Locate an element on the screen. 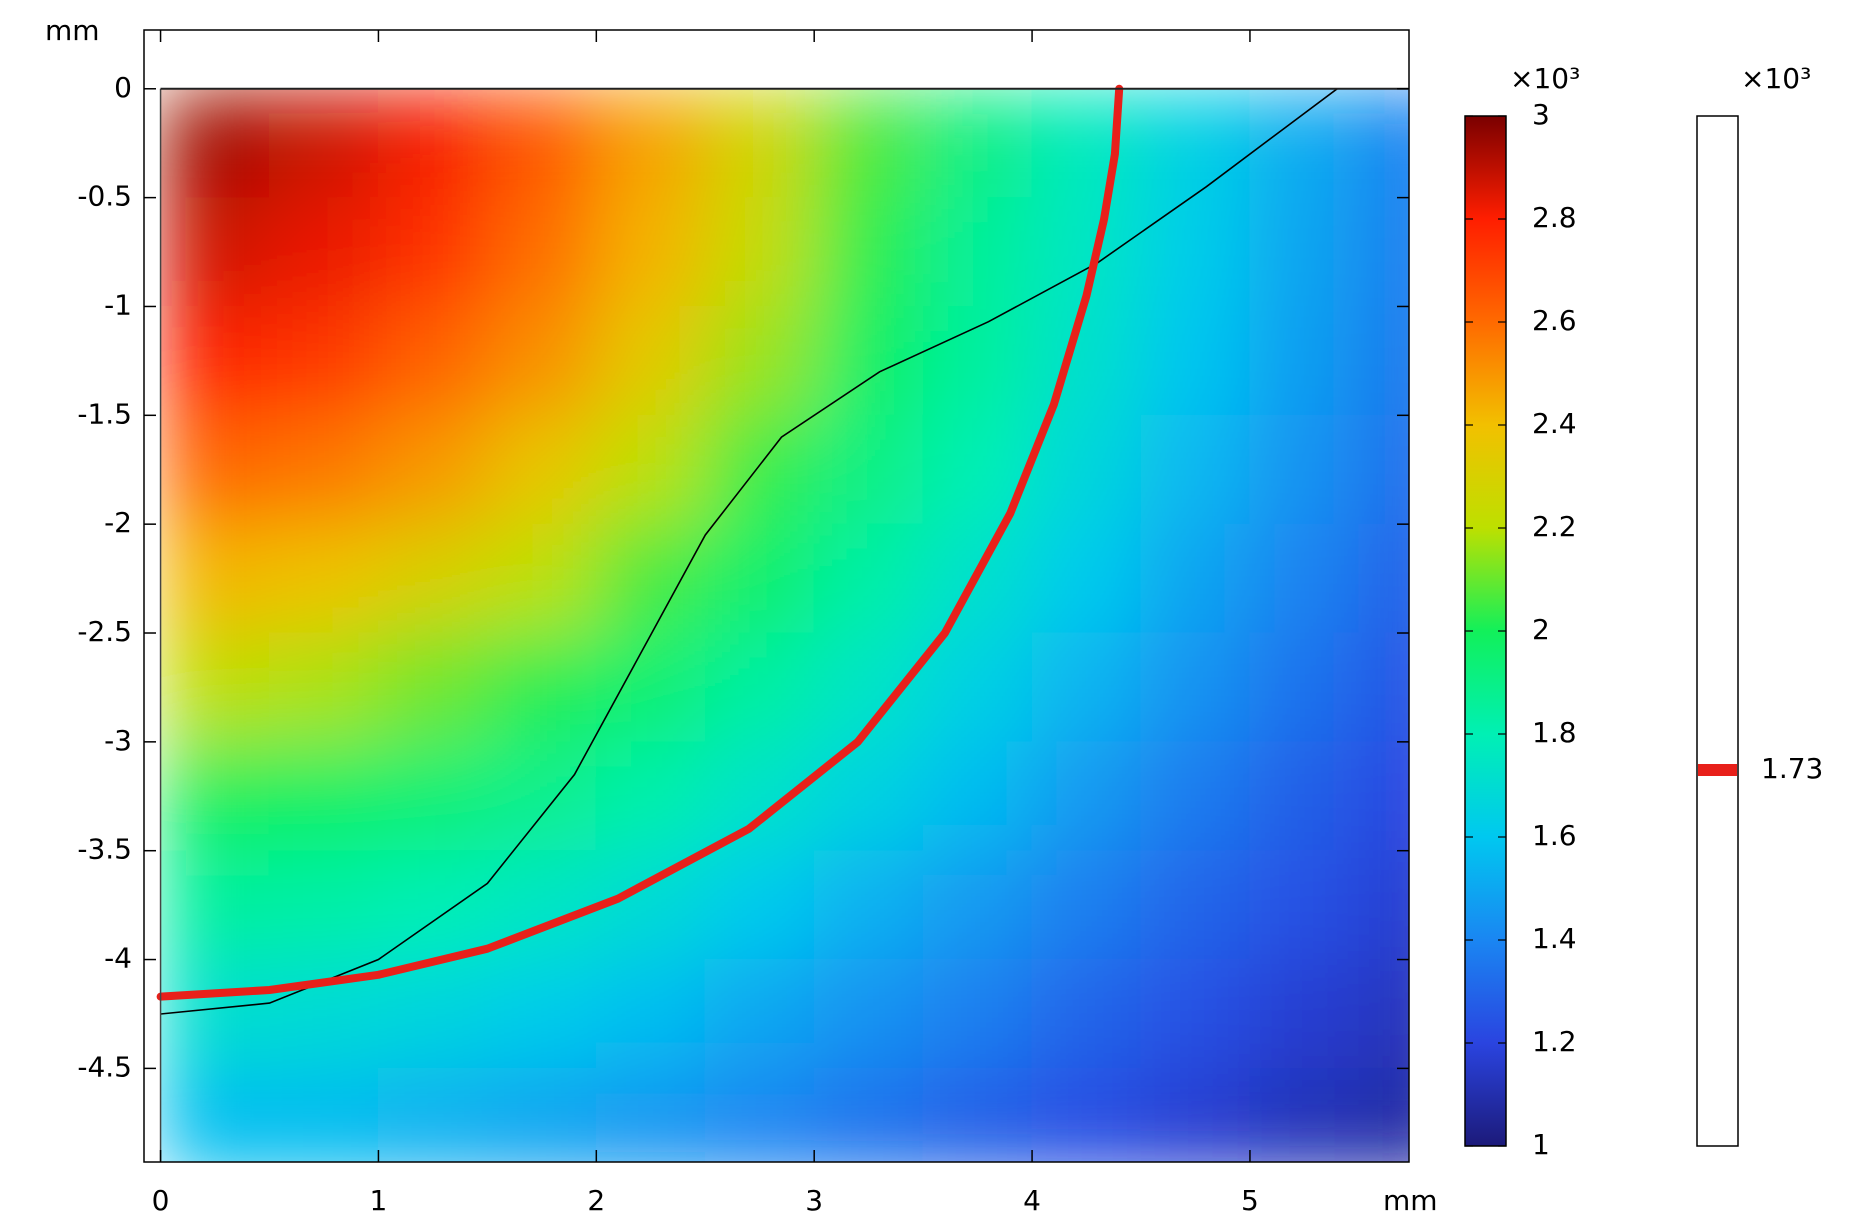 The width and height of the screenshot is (1853, 1230). y-tick-label: -3 is located at coordinates (118, 740).